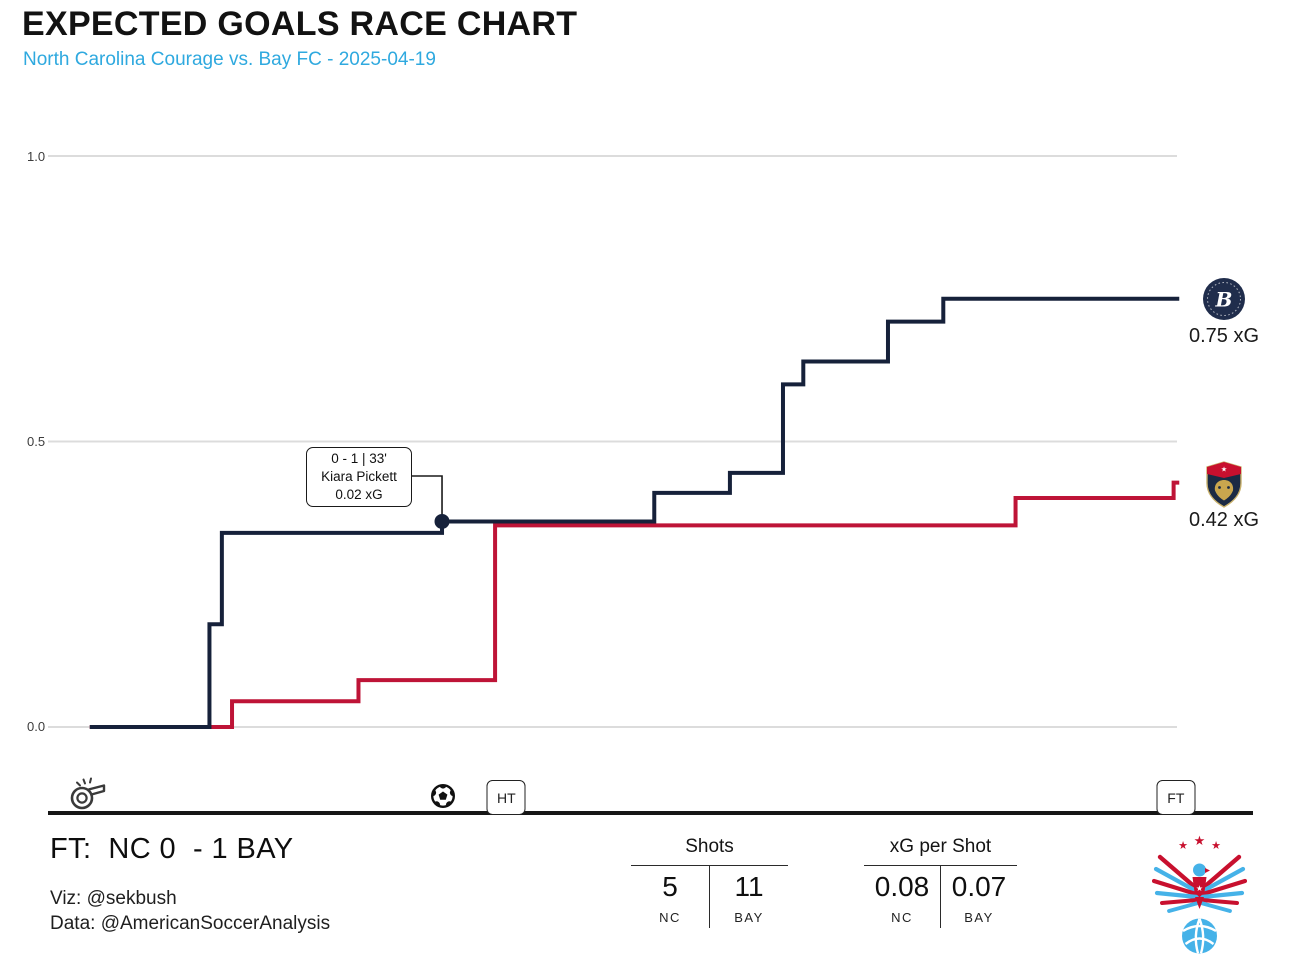 This screenshot has height=968, width=1292. What do you see at coordinates (670, 886) in the screenshot?
I see `shots-home-value: 5` at bounding box center [670, 886].